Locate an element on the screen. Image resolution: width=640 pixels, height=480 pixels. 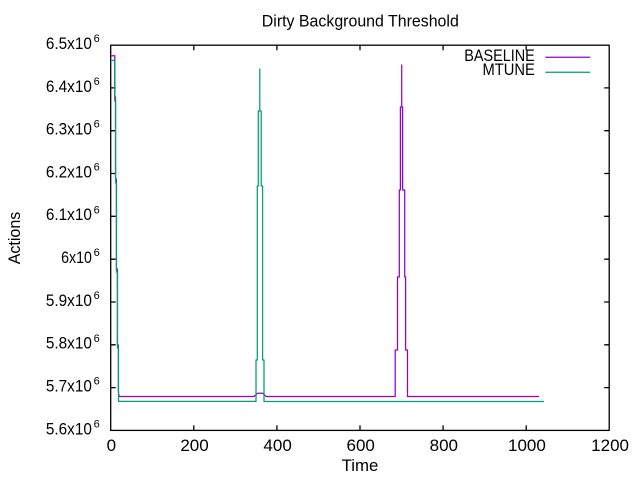
svg-text: Time is located at coordinates (360, 465).